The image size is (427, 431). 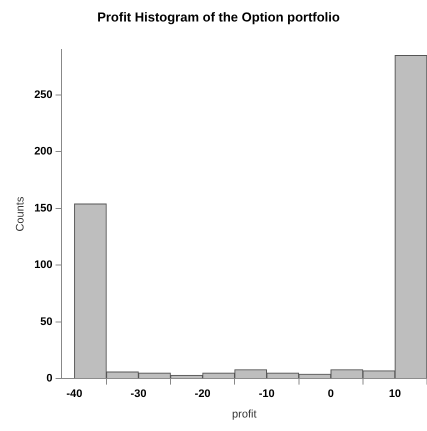 I want to click on x-tick-label: 0, so click(x=331, y=394).